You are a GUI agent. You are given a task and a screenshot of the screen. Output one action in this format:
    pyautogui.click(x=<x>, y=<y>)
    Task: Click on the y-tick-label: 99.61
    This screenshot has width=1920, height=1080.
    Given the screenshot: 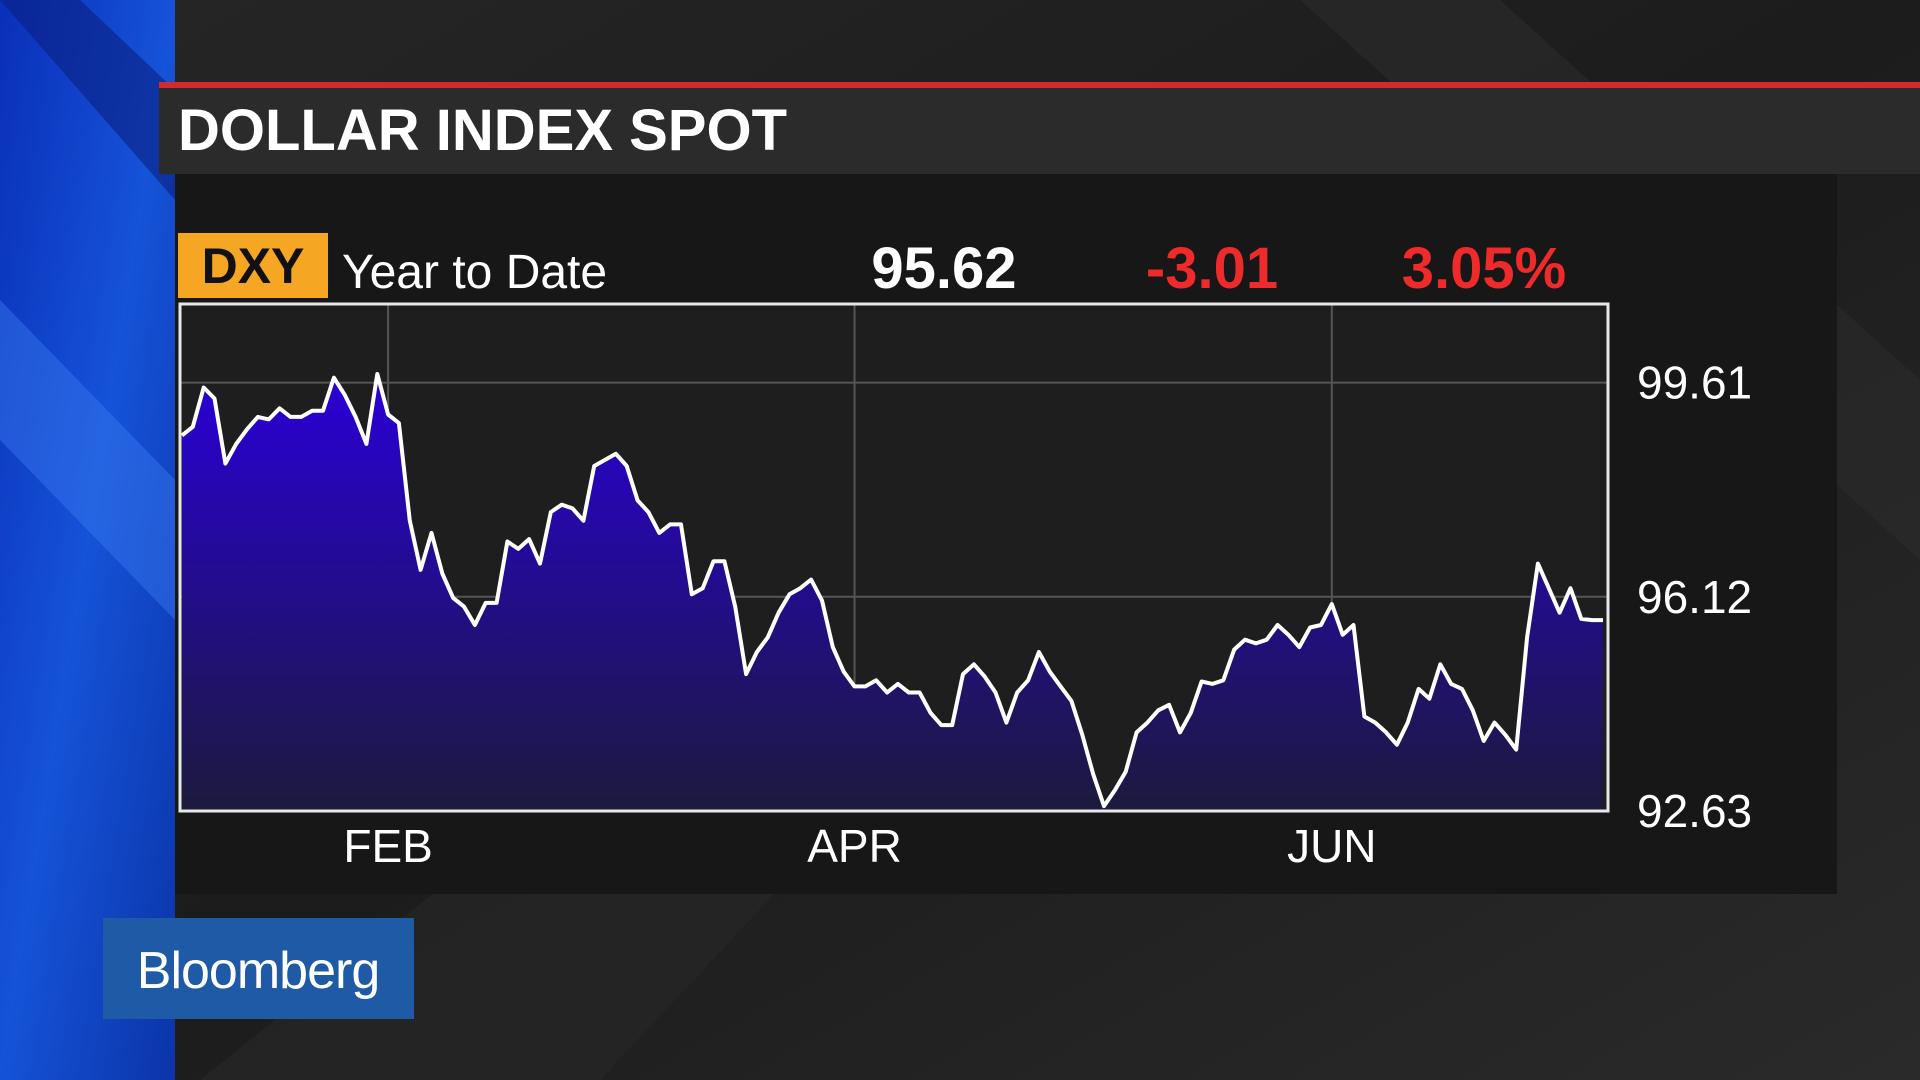 What is the action you would take?
    pyautogui.click(x=1694, y=383)
    